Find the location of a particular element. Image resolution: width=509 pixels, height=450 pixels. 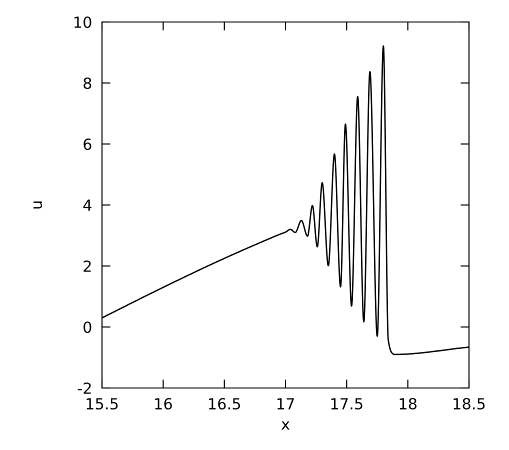

y-tick-label: 8 is located at coordinates (88, 83).